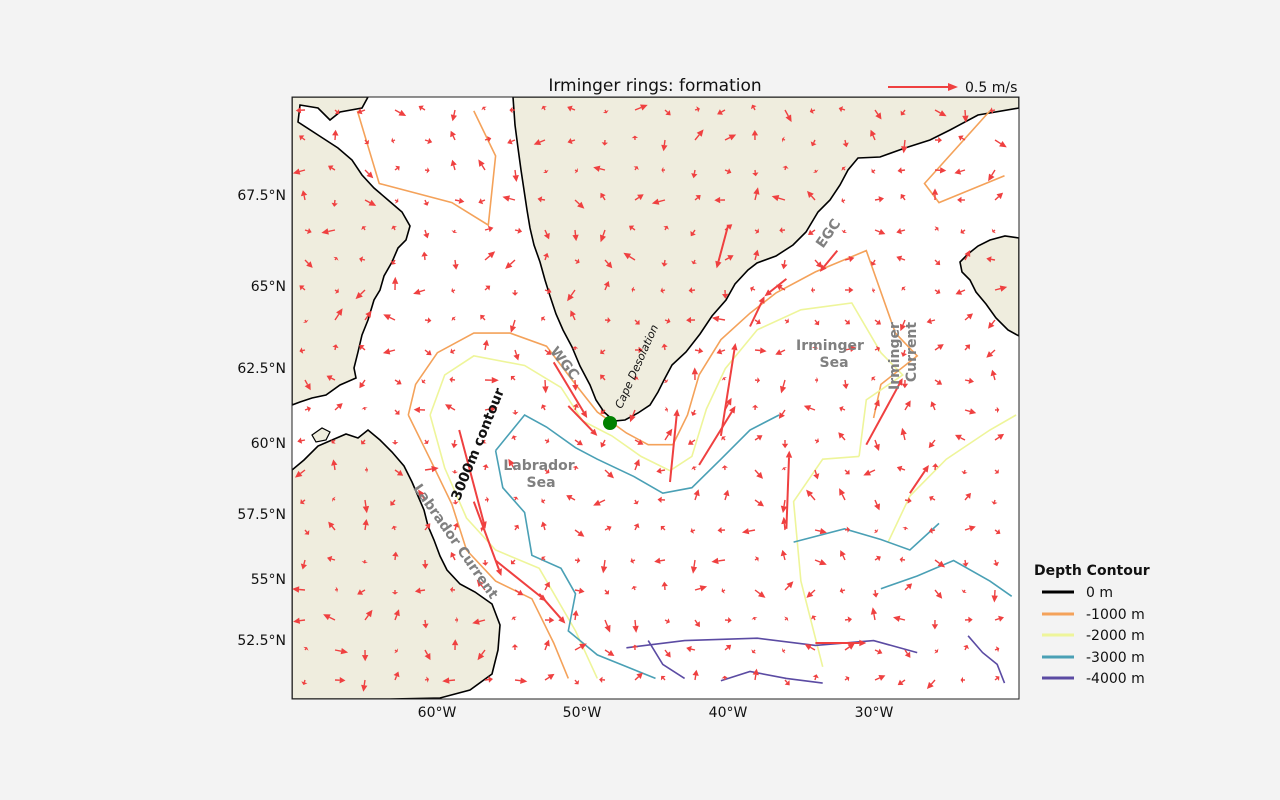  What do you see at coordinates (268, 287) in the screenshot?
I see `y-tick-label: 65°N` at bounding box center [268, 287].